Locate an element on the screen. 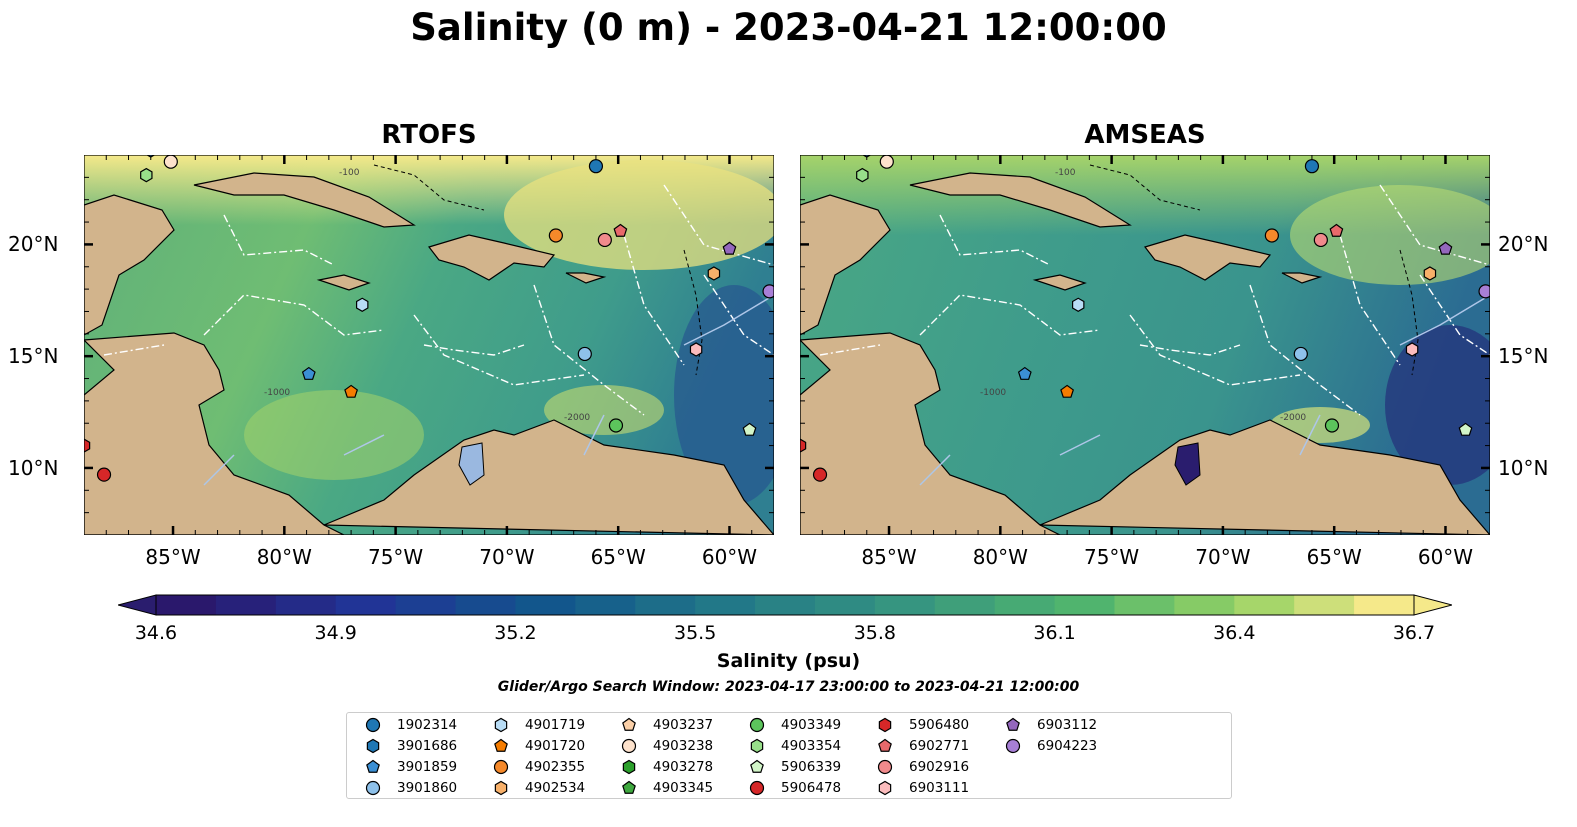 This screenshot has height=827, width=1577. lon-label-amseas: 75°W is located at coordinates (1111, 557).